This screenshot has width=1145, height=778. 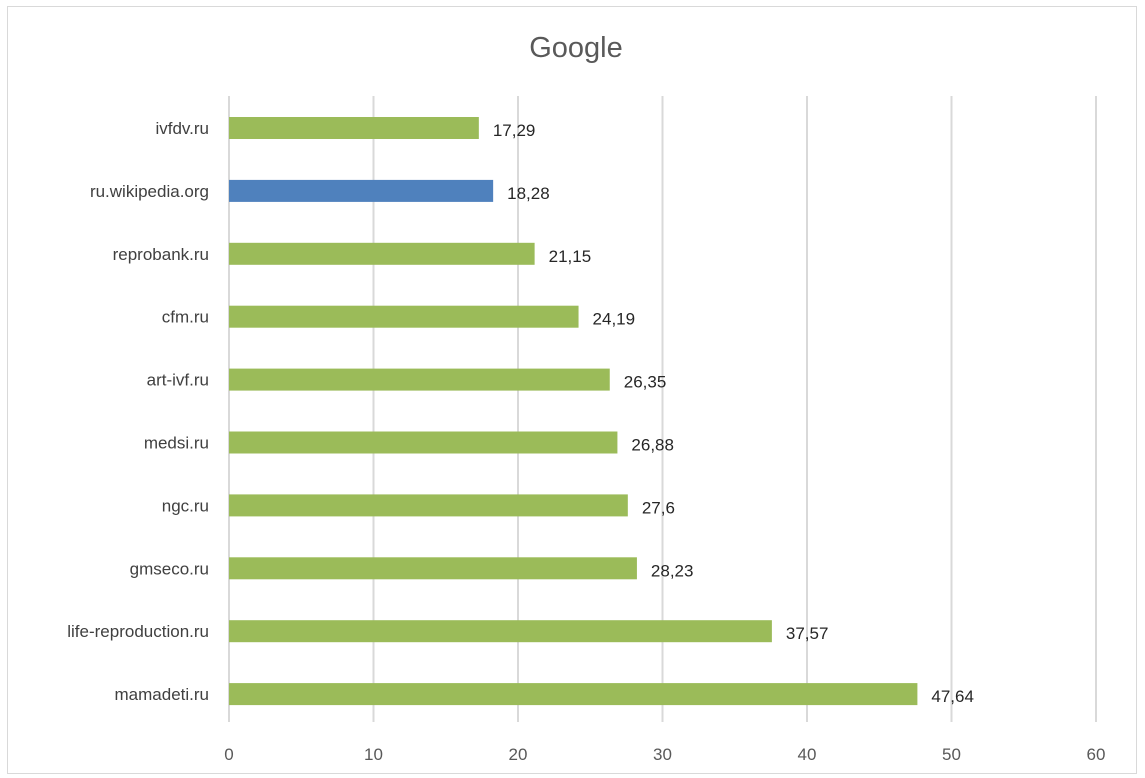 I want to click on data-label: 24,19, so click(x=614, y=319).